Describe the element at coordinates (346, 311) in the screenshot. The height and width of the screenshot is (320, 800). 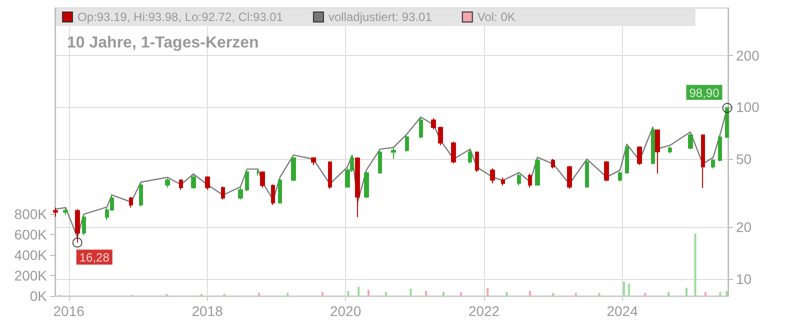
I see `x-tick-label: 2020` at that location.